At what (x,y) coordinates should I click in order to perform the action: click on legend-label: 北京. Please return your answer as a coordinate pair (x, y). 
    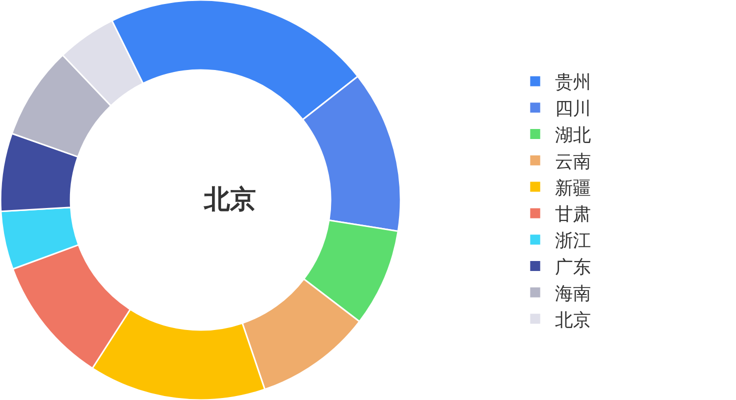
    Looking at the image, I should click on (573, 320).